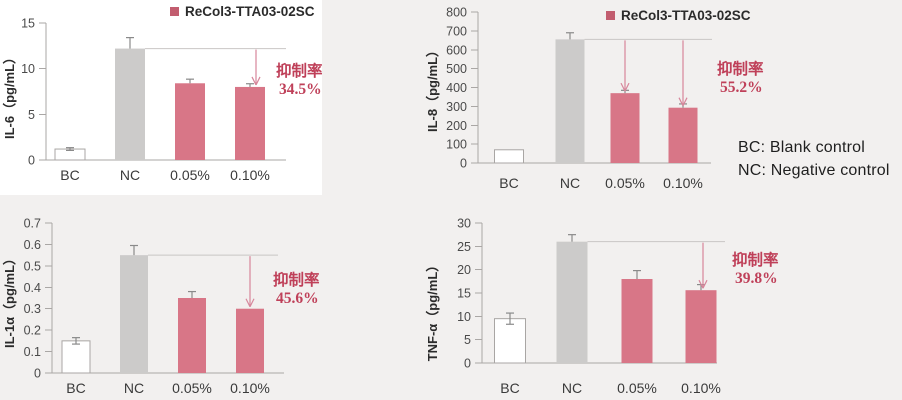 The width and height of the screenshot is (902, 400). What do you see at coordinates (32, 288) in the screenshot?
I see `y-tick-label: 0.4` at bounding box center [32, 288].